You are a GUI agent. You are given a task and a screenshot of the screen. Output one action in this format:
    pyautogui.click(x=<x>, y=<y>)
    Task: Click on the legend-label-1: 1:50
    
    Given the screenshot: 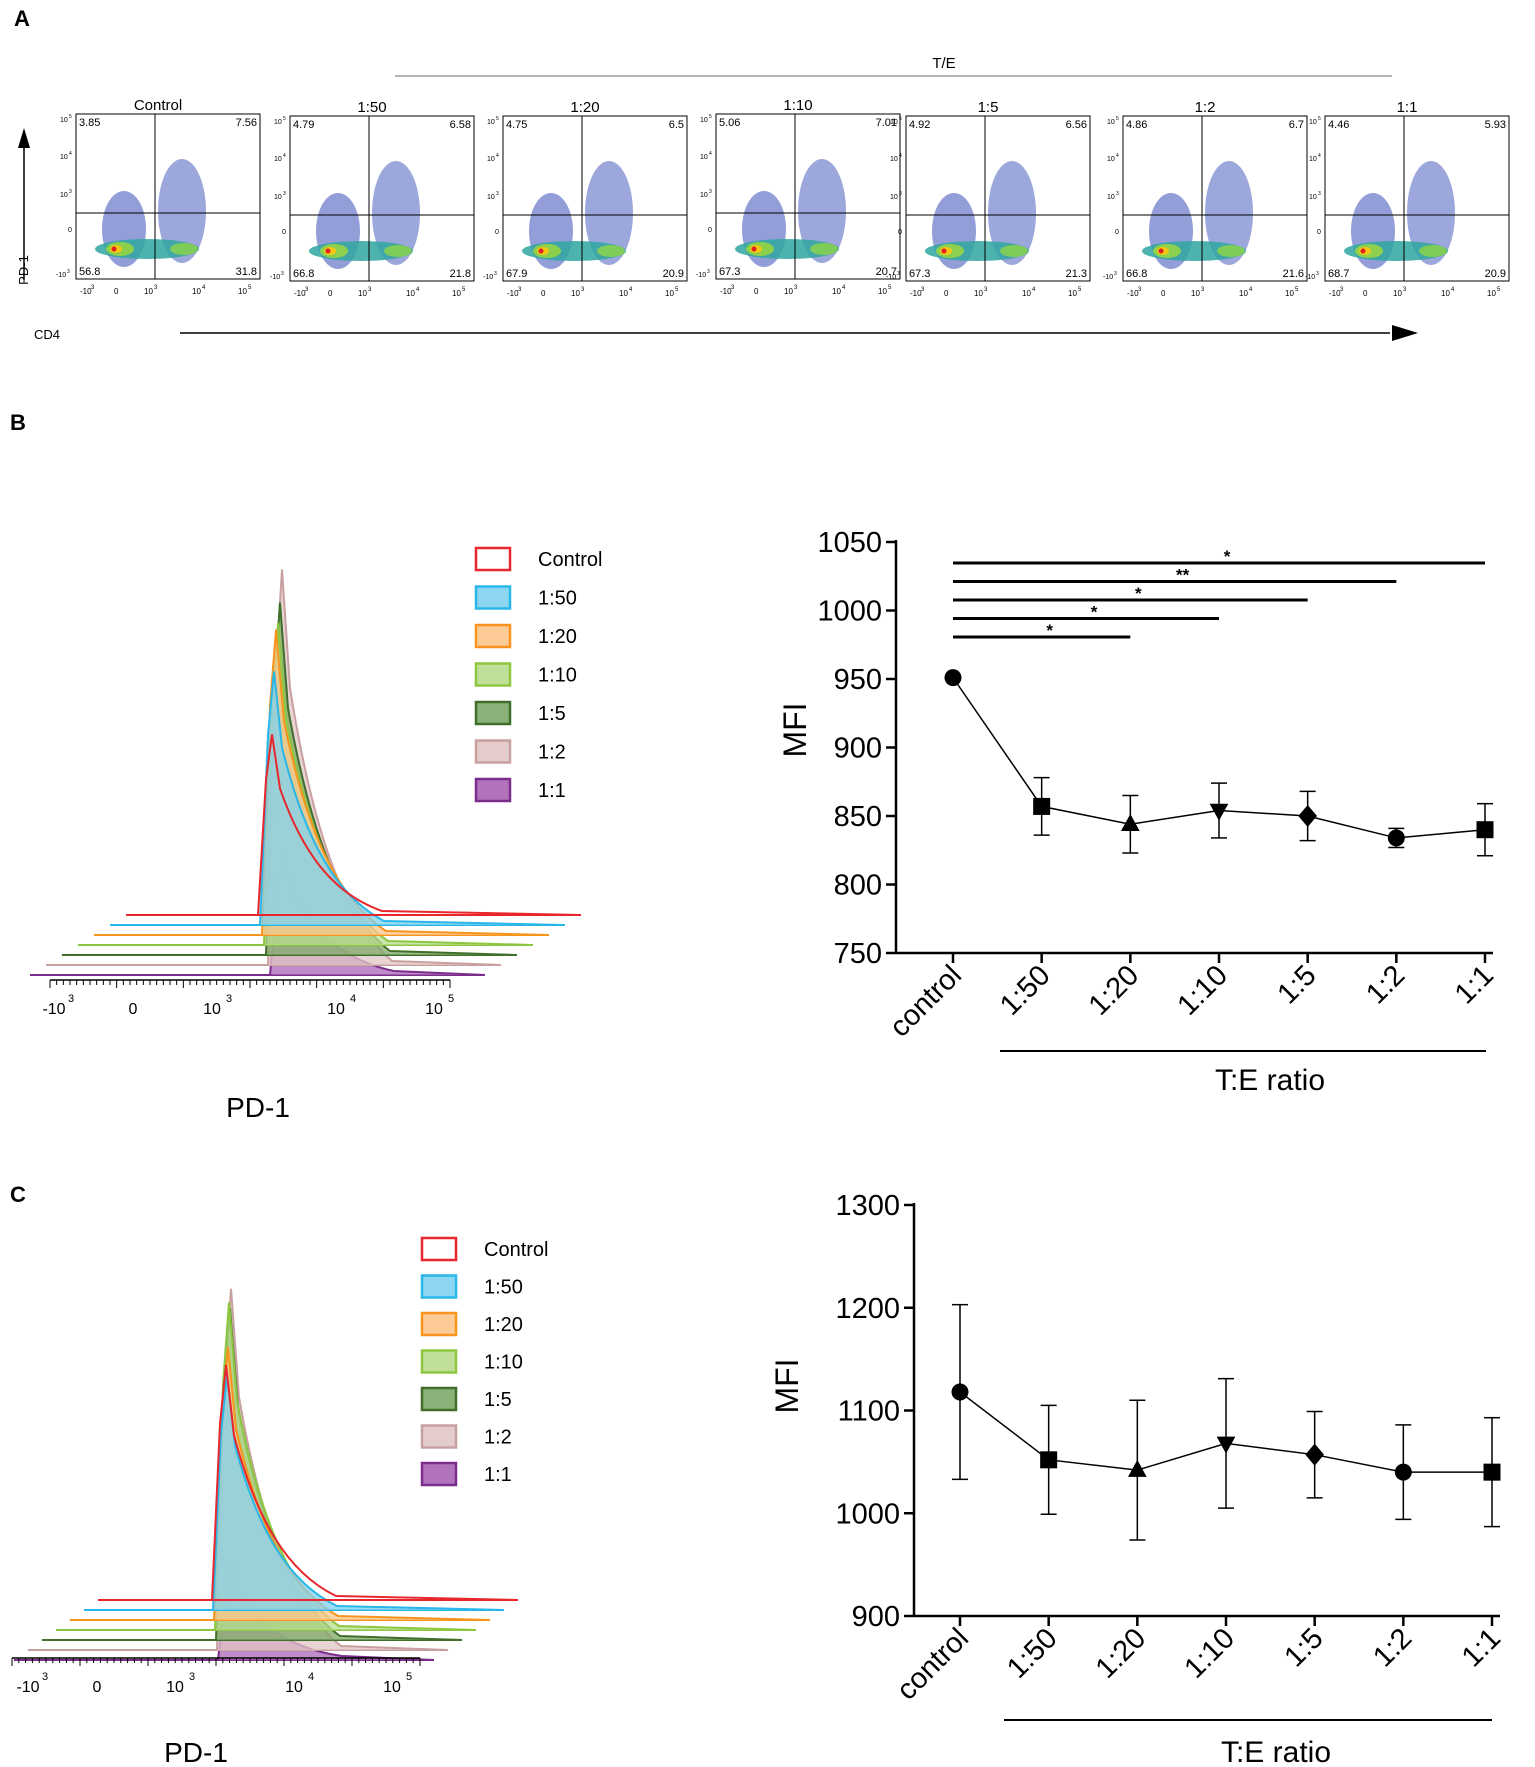 What is the action you would take?
    pyautogui.click(x=503, y=1288)
    